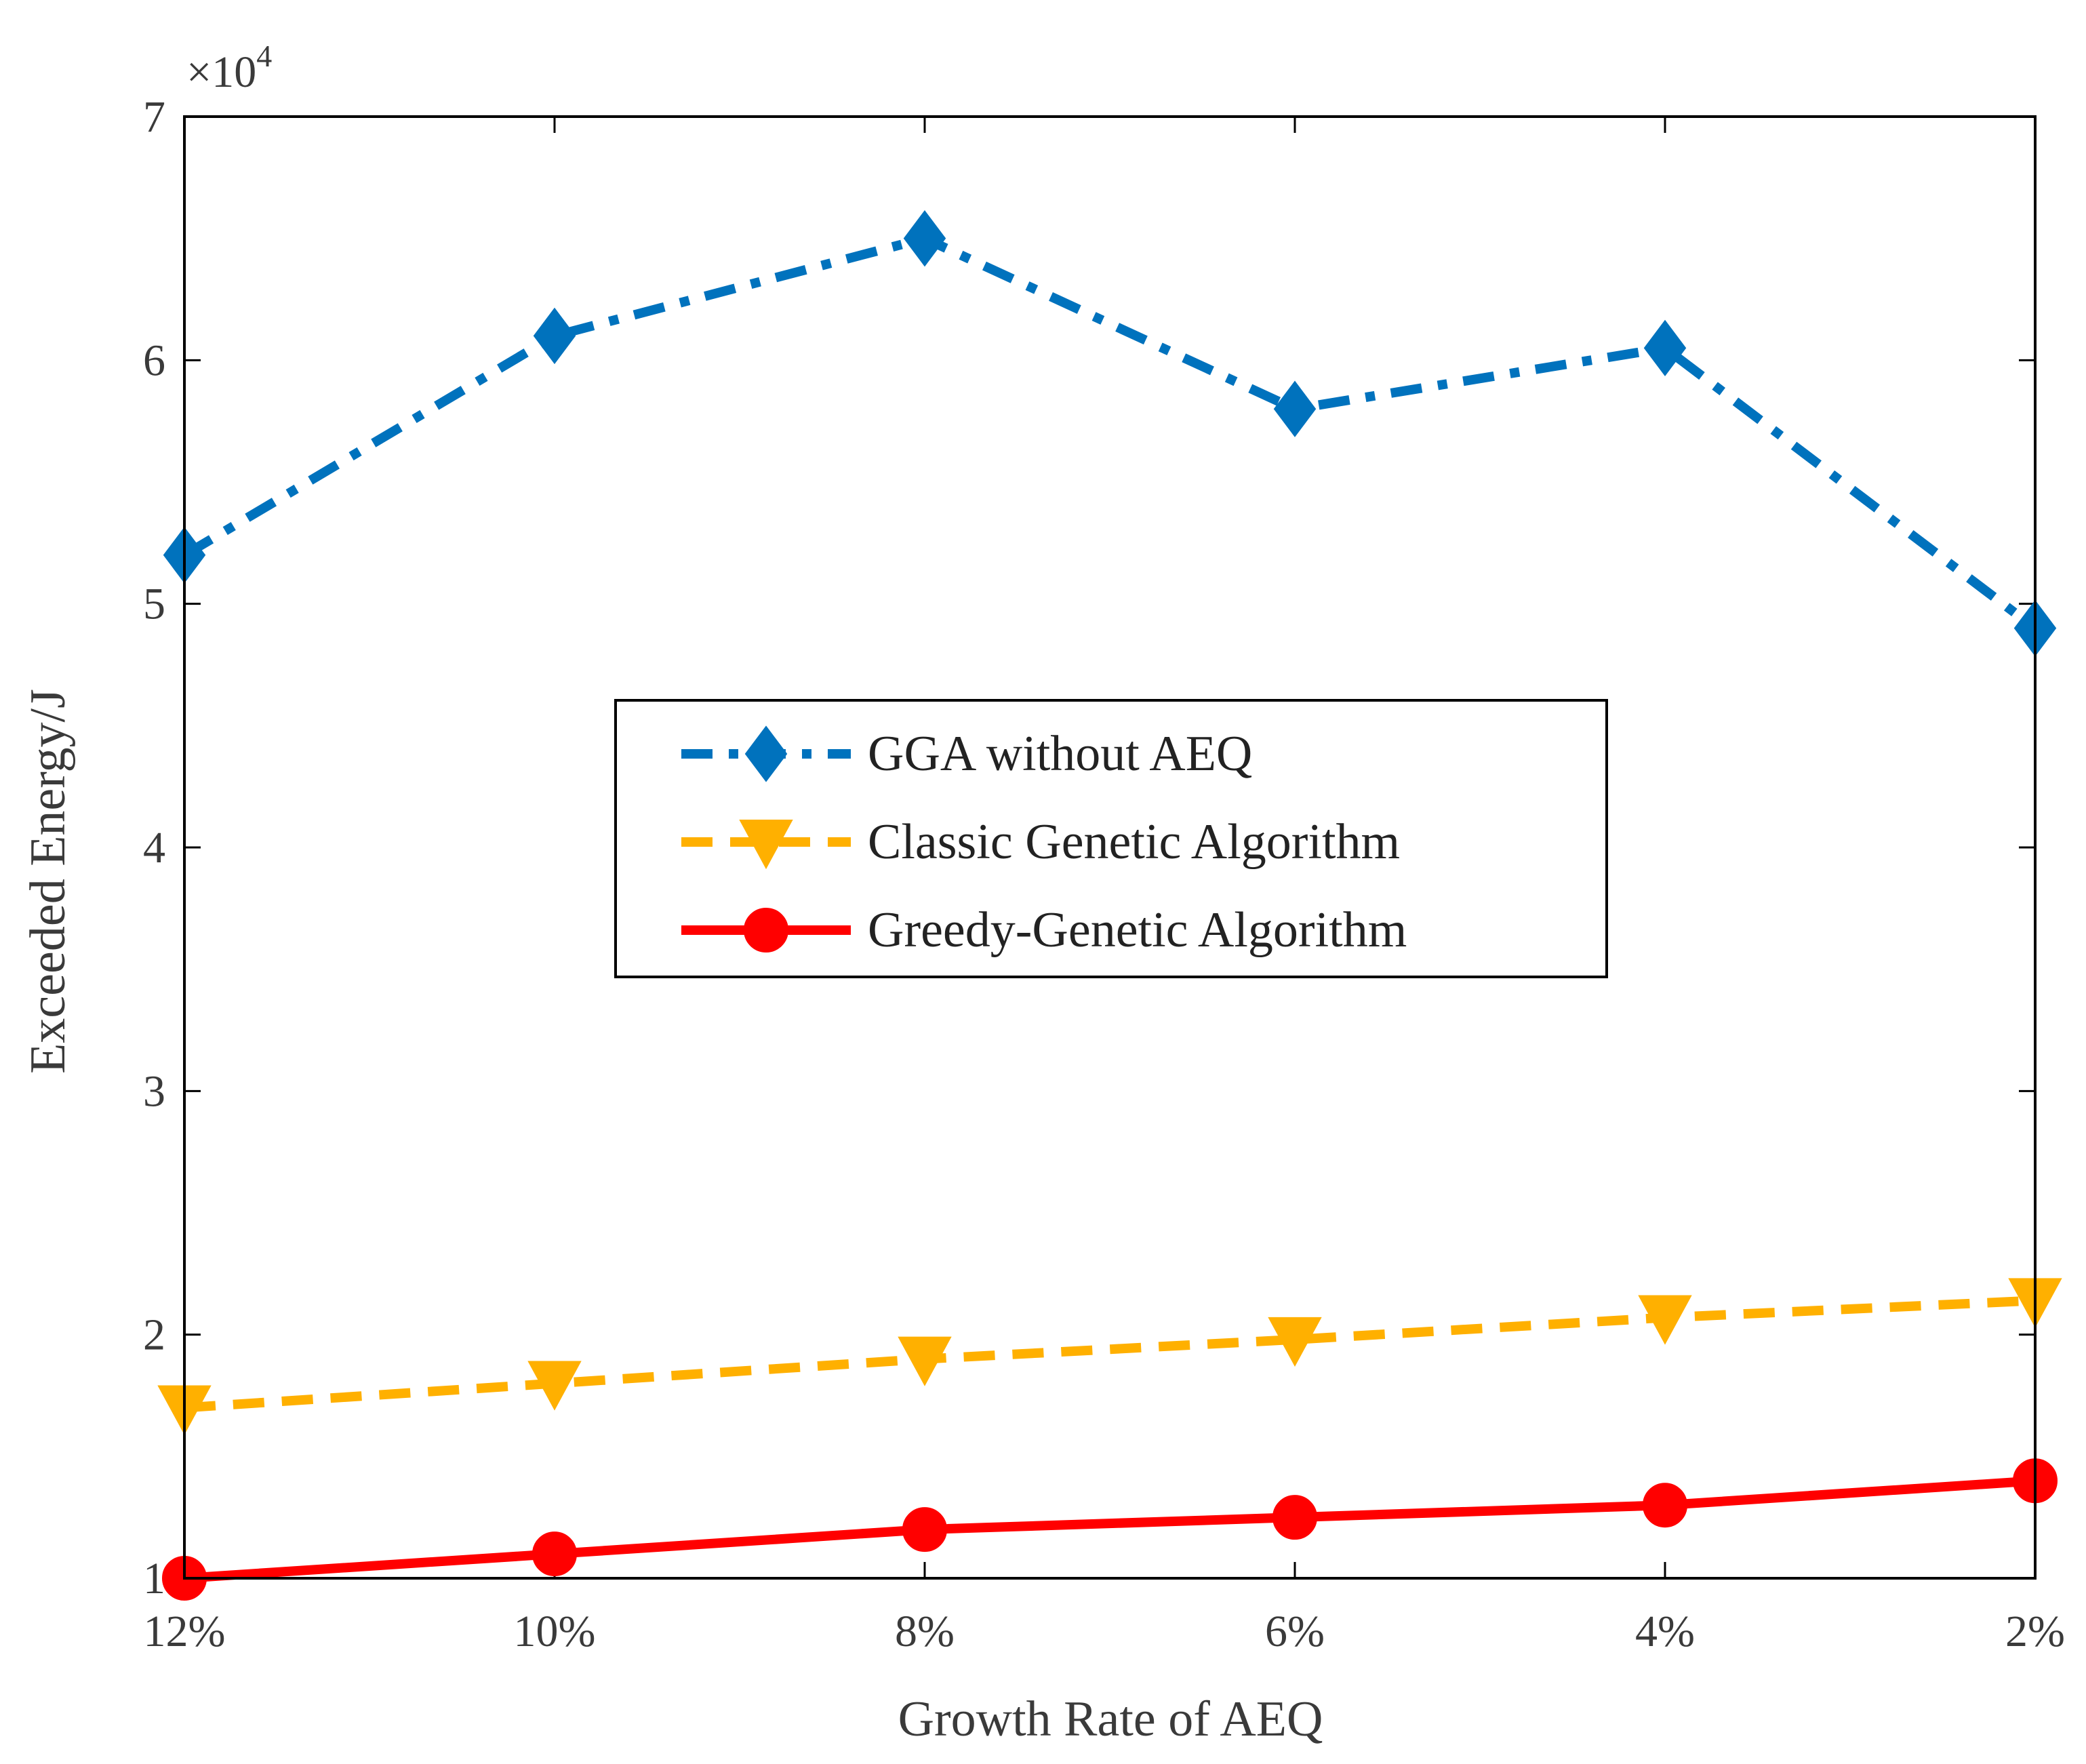  Describe the element at coordinates (48, 881) in the screenshot. I see `y-axis-title: Exceeded Energy/J` at that location.